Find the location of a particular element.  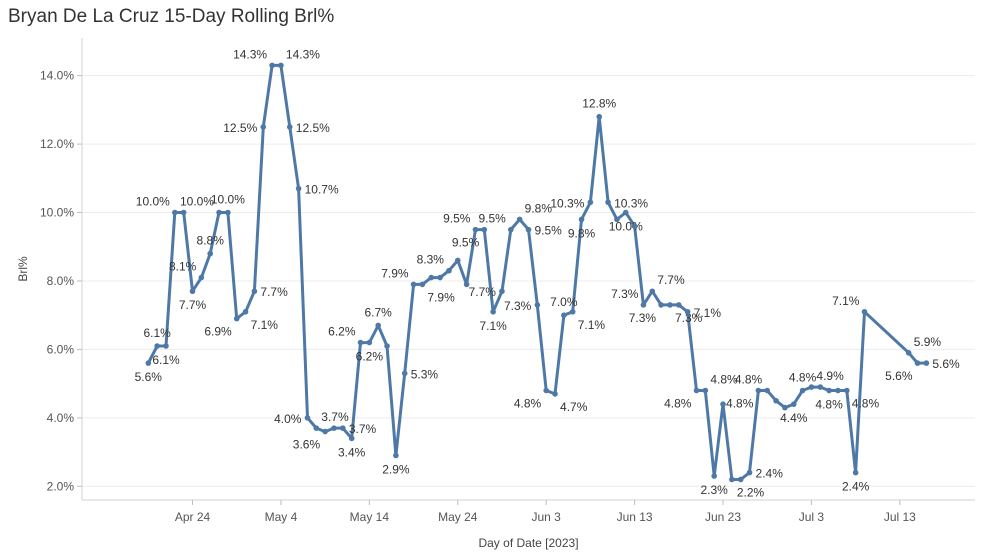

data-label: 3.7% is located at coordinates (335, 417).